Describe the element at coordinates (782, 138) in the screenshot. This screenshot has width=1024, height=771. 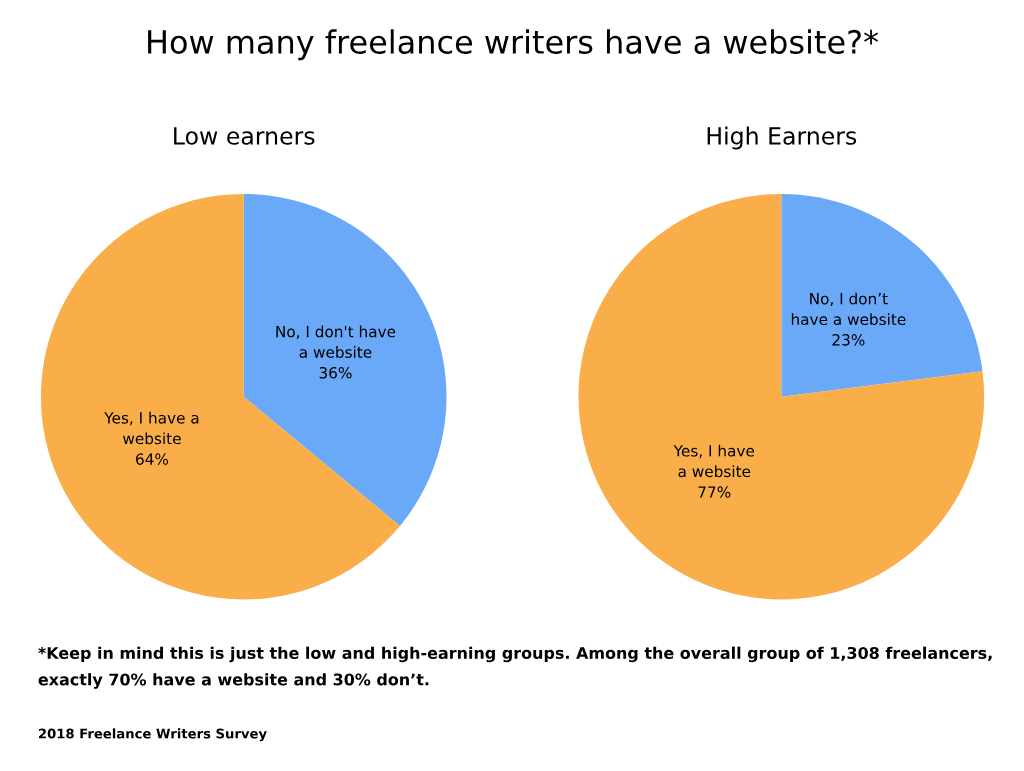
I see `chart-subtitle: High Earners` at that location.